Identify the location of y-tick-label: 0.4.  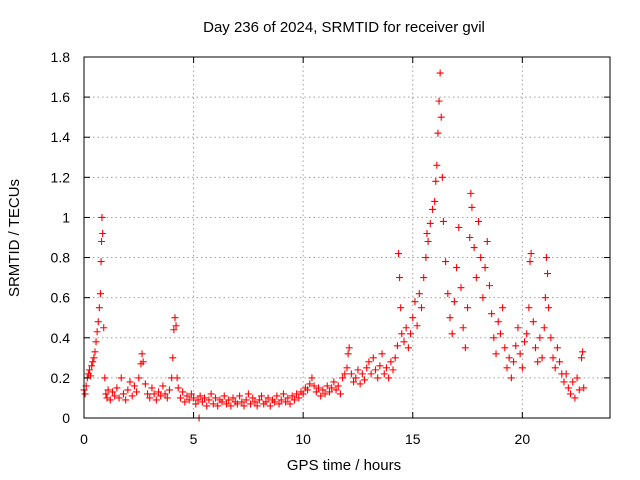
(61, 338).